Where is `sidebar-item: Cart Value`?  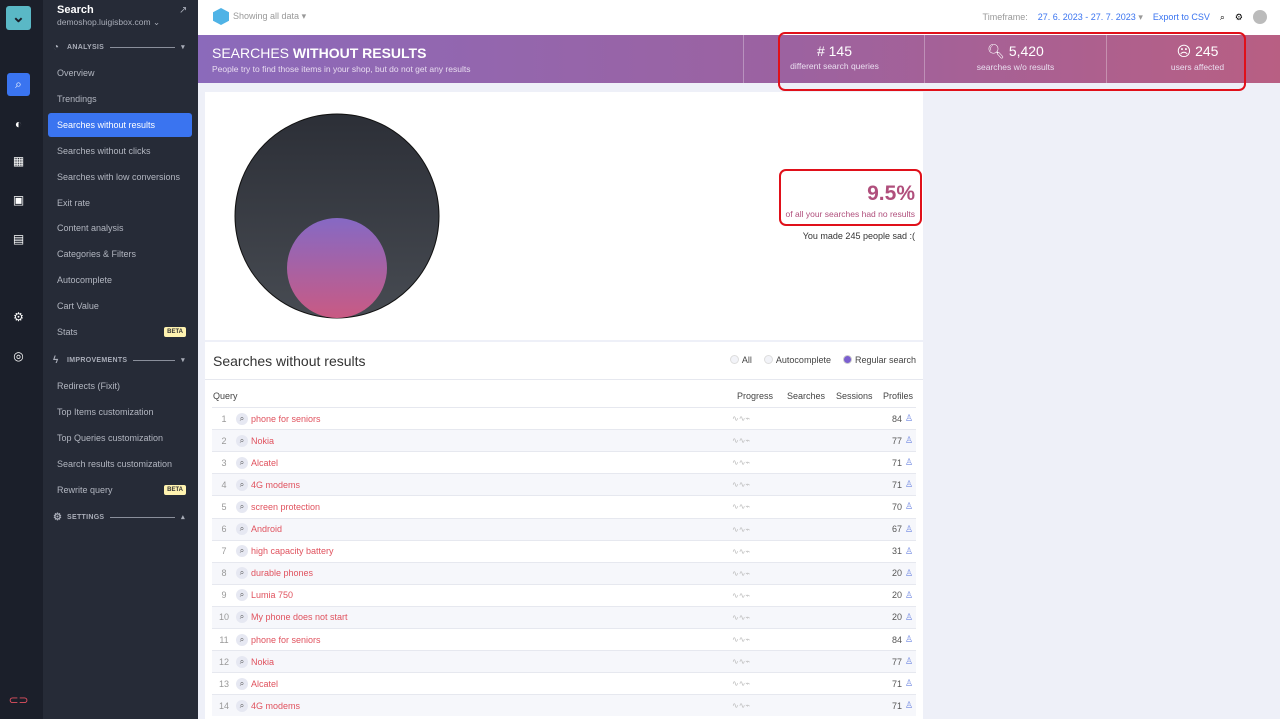
sidebar-item: Cart Value is located at coordinates (78, 306).